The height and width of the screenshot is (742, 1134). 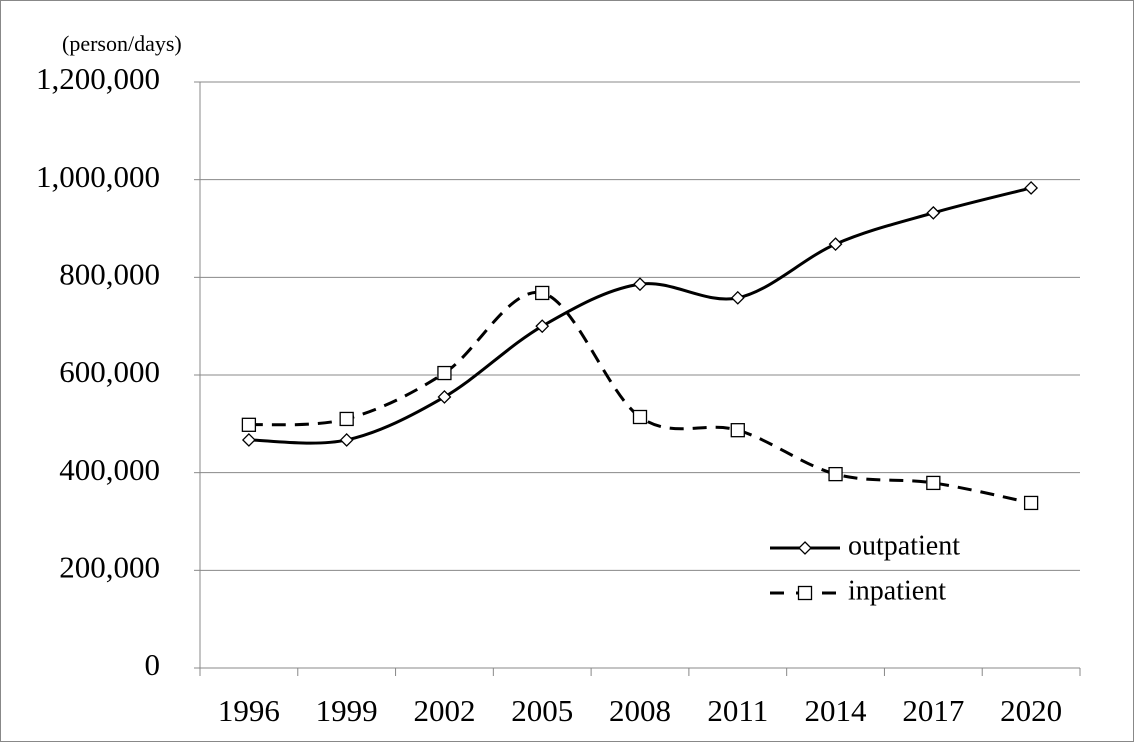 I want to click on y-tick-label: 0, so click(x=153, y=664).